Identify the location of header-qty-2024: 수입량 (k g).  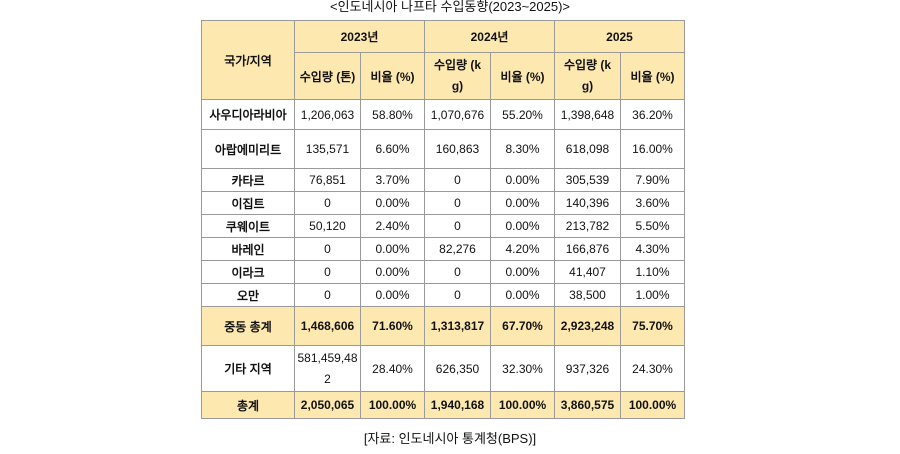
(457, 76).